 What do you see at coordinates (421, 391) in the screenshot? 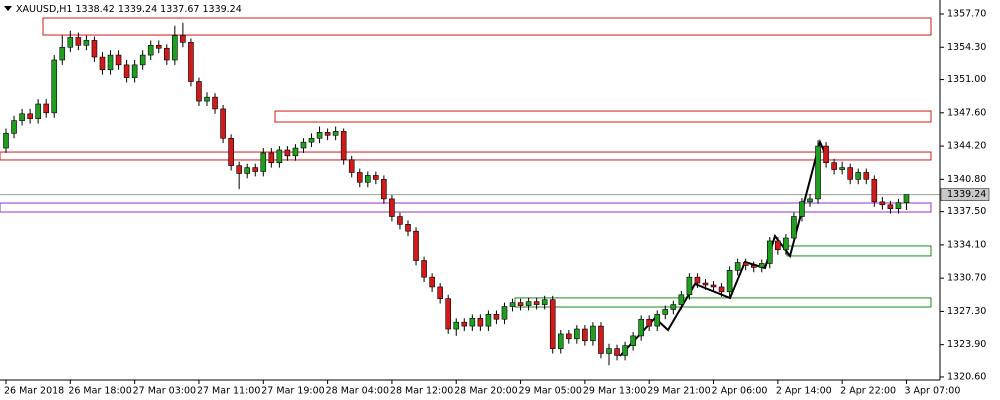
I see `x-tick-label: 28 Mar 12:00` at bounding box center [421, 391].